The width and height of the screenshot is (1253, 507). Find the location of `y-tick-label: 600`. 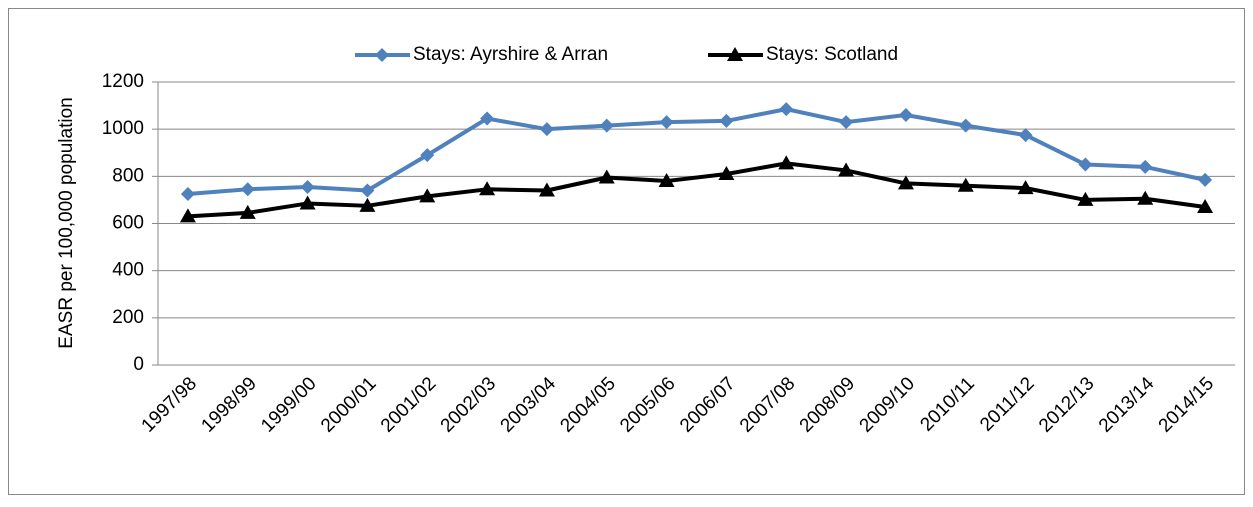

y-tick-label: 600 is located at coordinates (128, 223).